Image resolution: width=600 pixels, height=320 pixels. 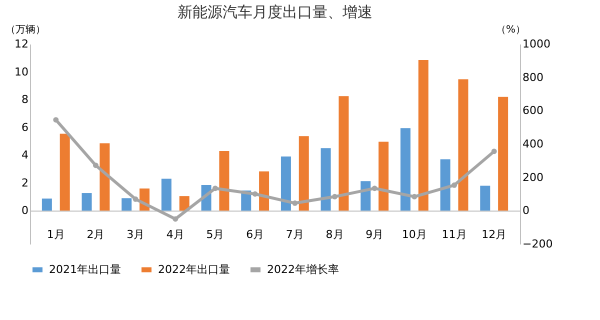 I want to click on x-tick-label: 9月, so click(x=375, y=235).